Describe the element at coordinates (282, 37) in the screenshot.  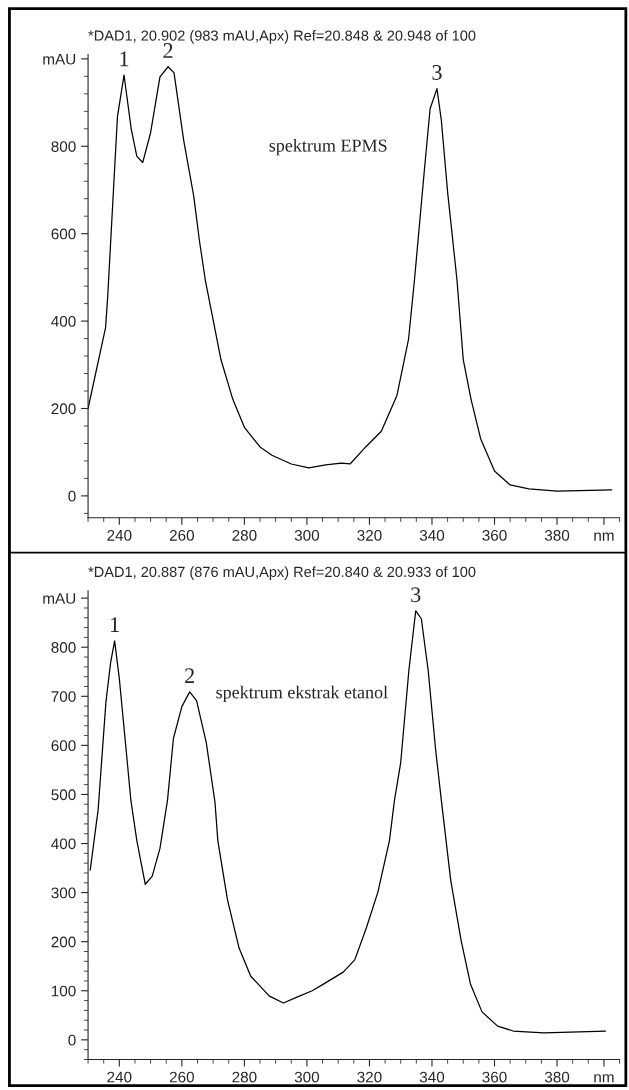
I see `chart-title: *DAD1, 20.902 (983 mAU,Apx) Ref=20.848 & 20.948 of 100` at that location.